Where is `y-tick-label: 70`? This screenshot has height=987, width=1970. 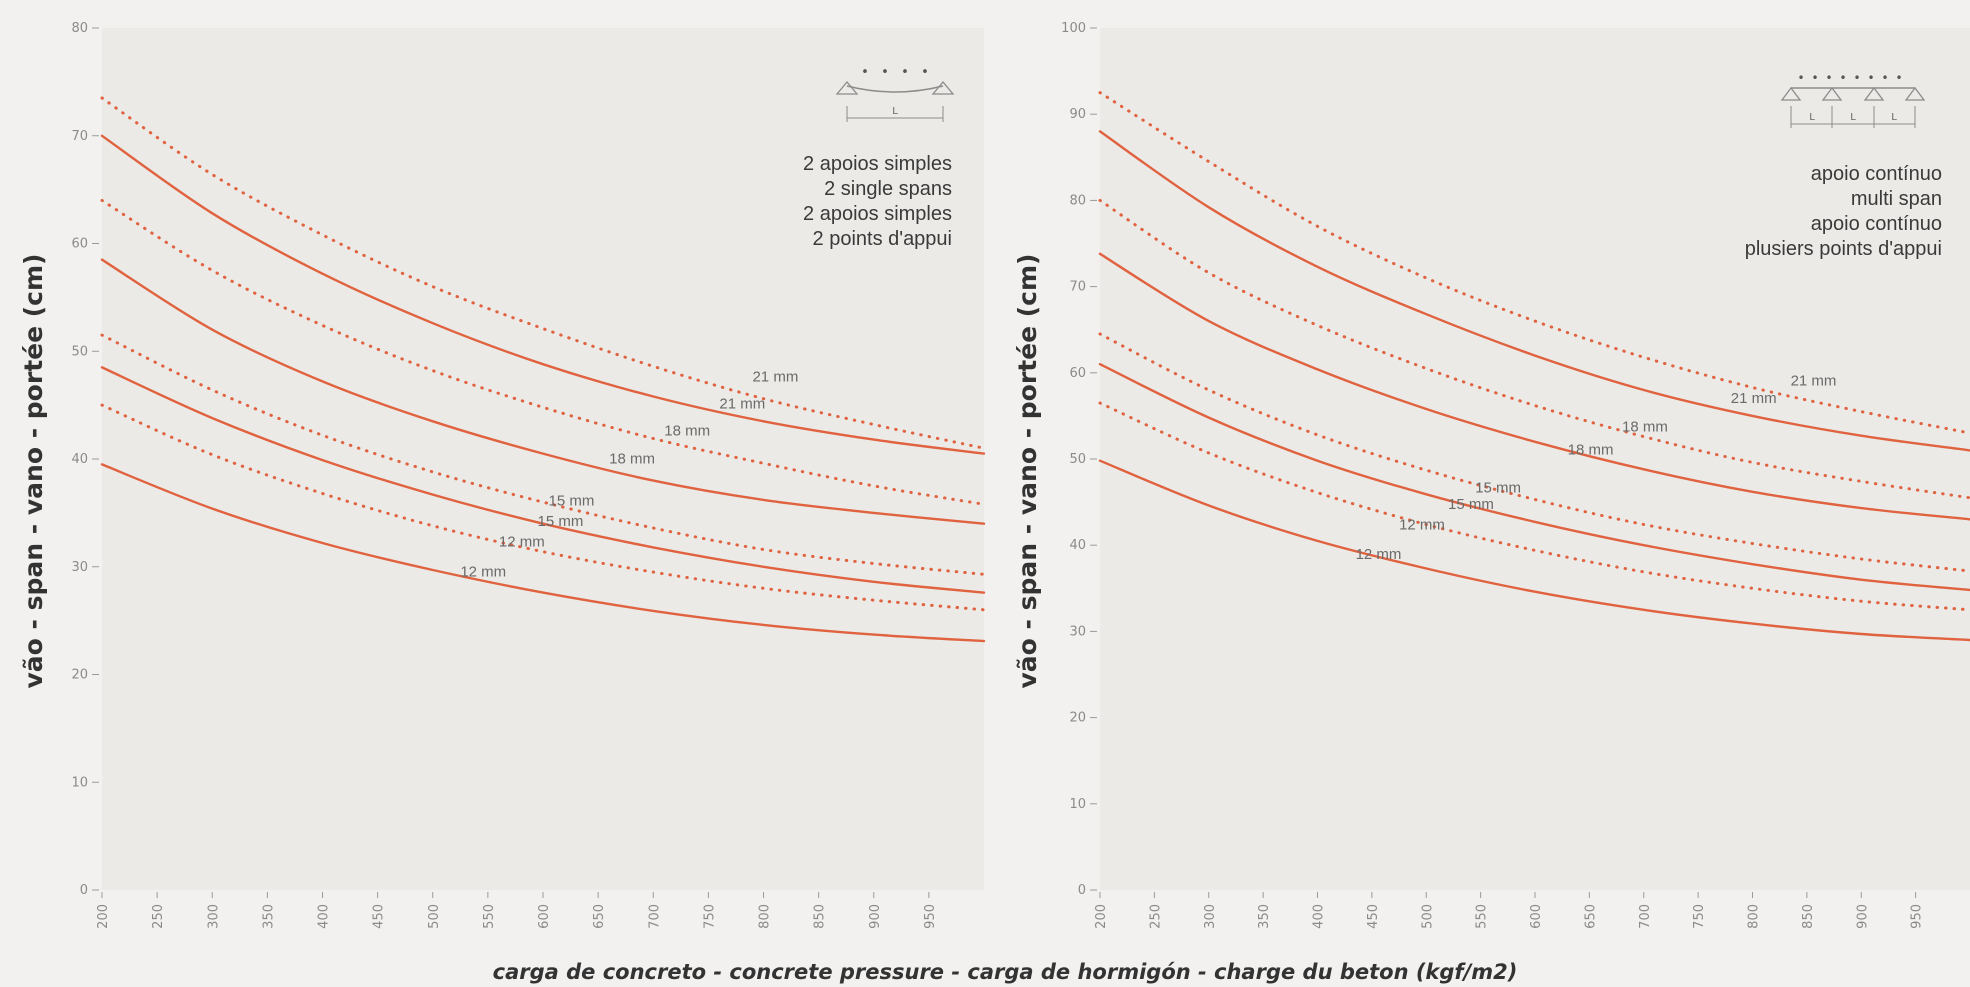
y-tick-label: 70 is located at coordinates (1077, 287).